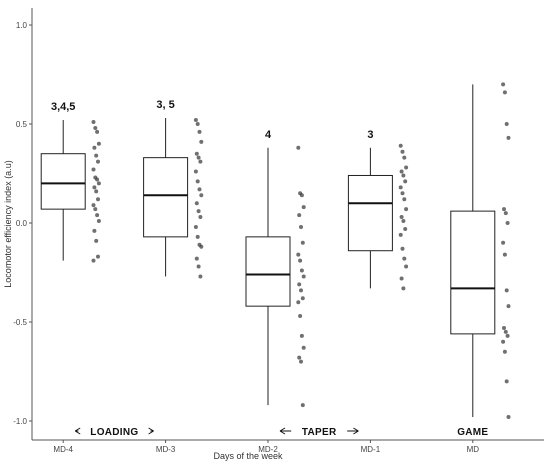 The image size is (550, 464). I want to click on phase-loading: LOADING, so click(114, 432).